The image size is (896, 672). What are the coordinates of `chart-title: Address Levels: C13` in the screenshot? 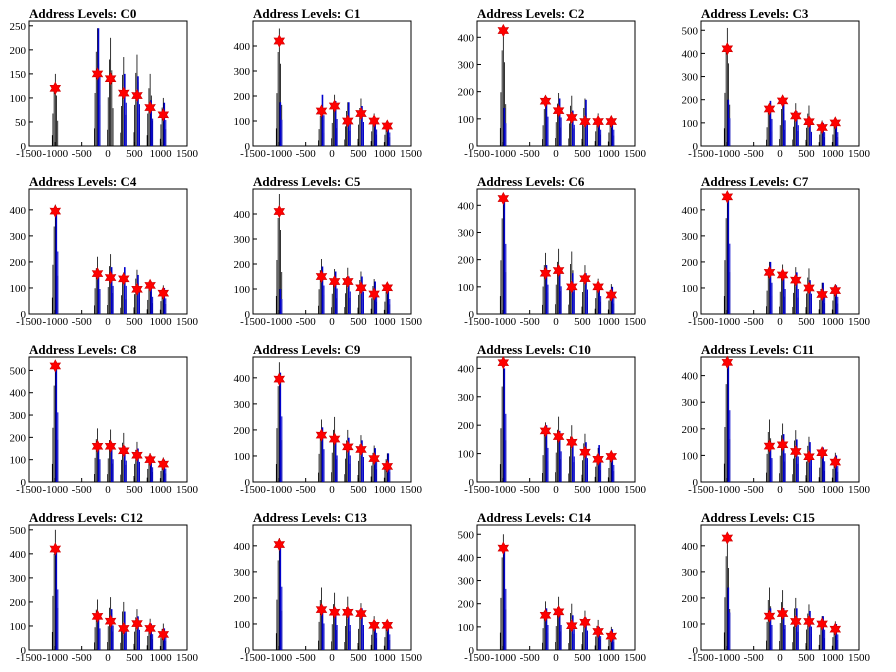 It's located at (310, 517).